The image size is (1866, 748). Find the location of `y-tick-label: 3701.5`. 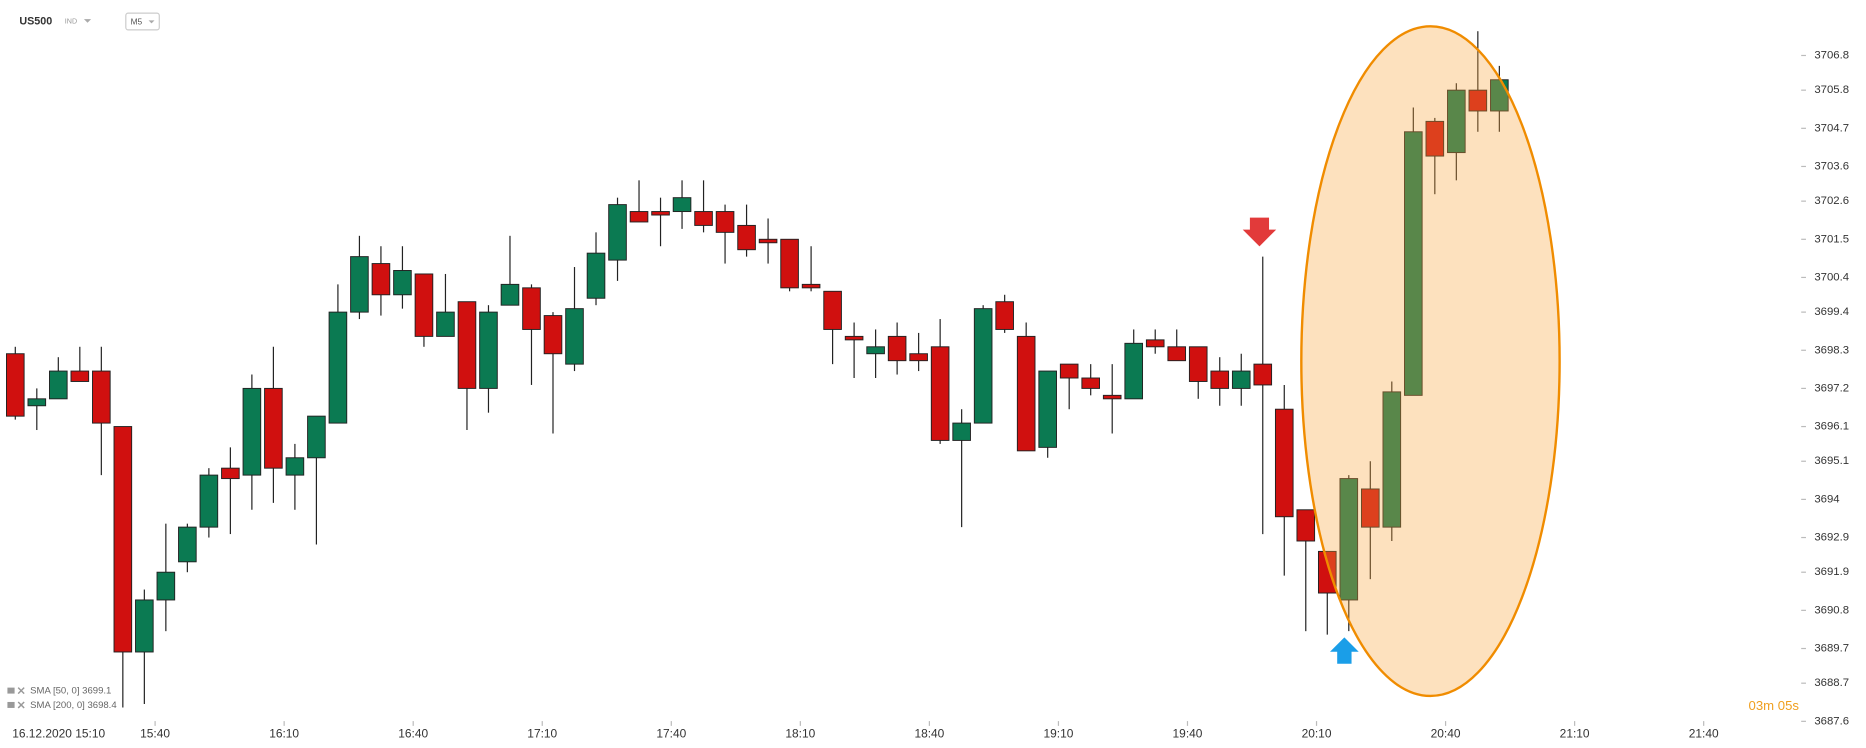

y-tick-label: 3701.5 is located at coordinates (1831, 239).